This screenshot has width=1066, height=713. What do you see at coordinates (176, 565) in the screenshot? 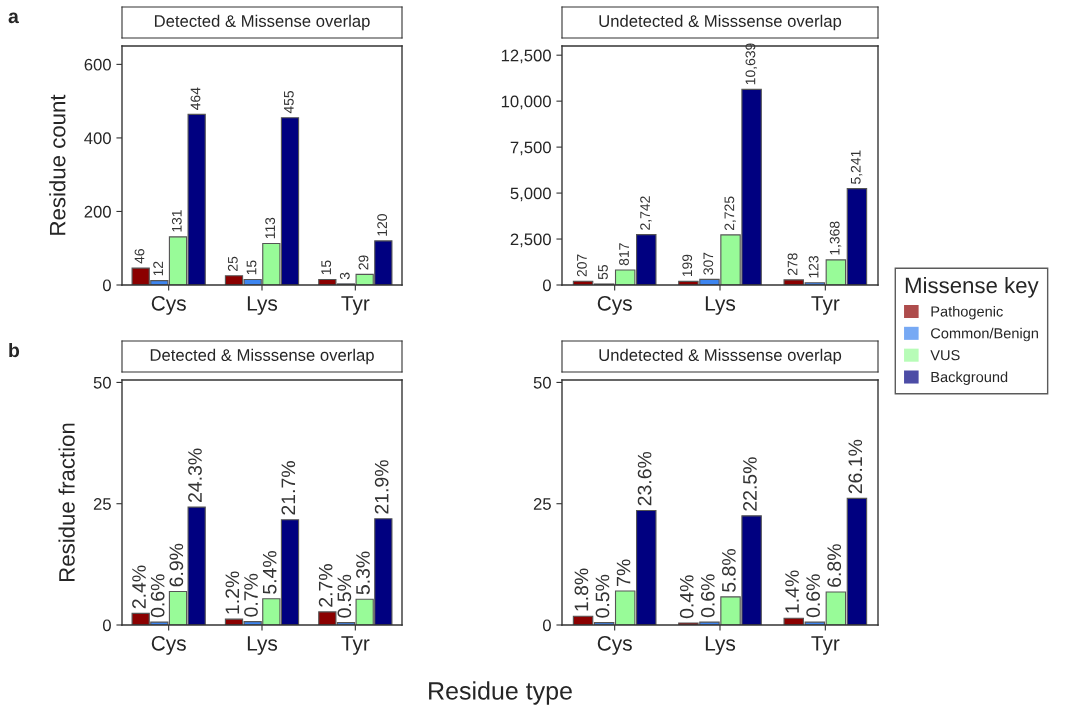
I see `data-label: 6.9%` at bounding box center [176, 565].